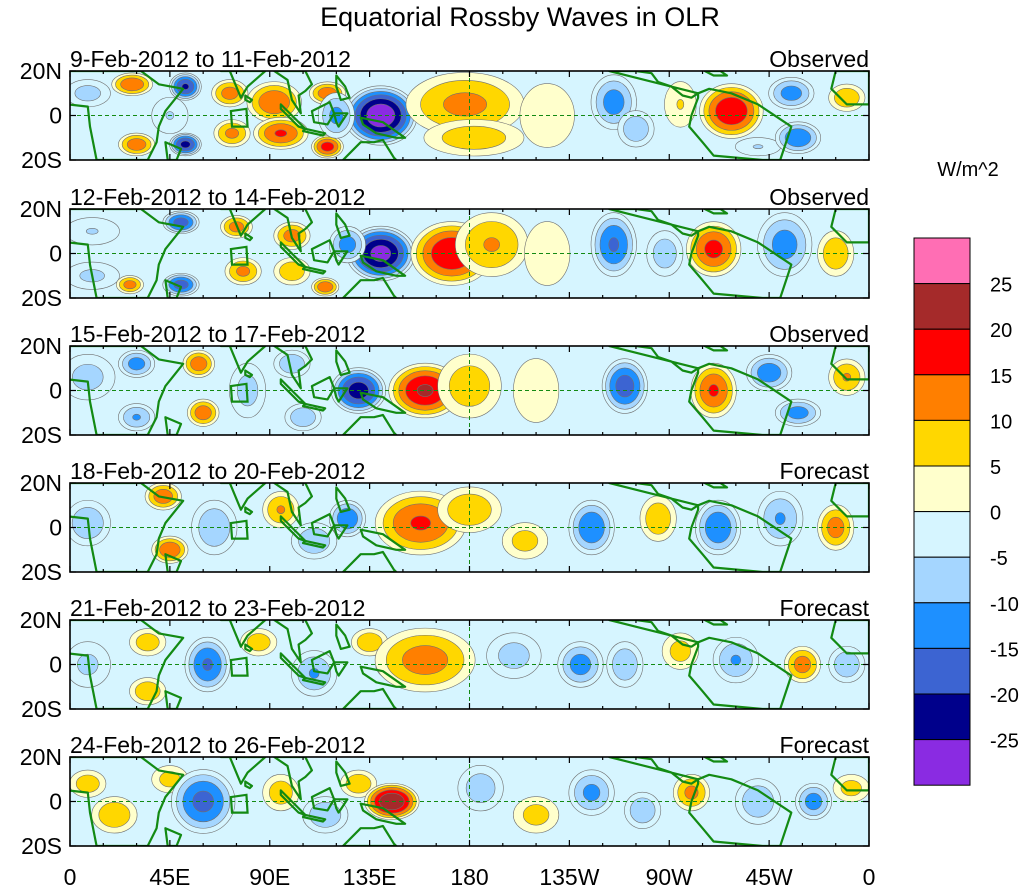  I want to click on colorbar-tick-label: 20, so click(1001, 331).